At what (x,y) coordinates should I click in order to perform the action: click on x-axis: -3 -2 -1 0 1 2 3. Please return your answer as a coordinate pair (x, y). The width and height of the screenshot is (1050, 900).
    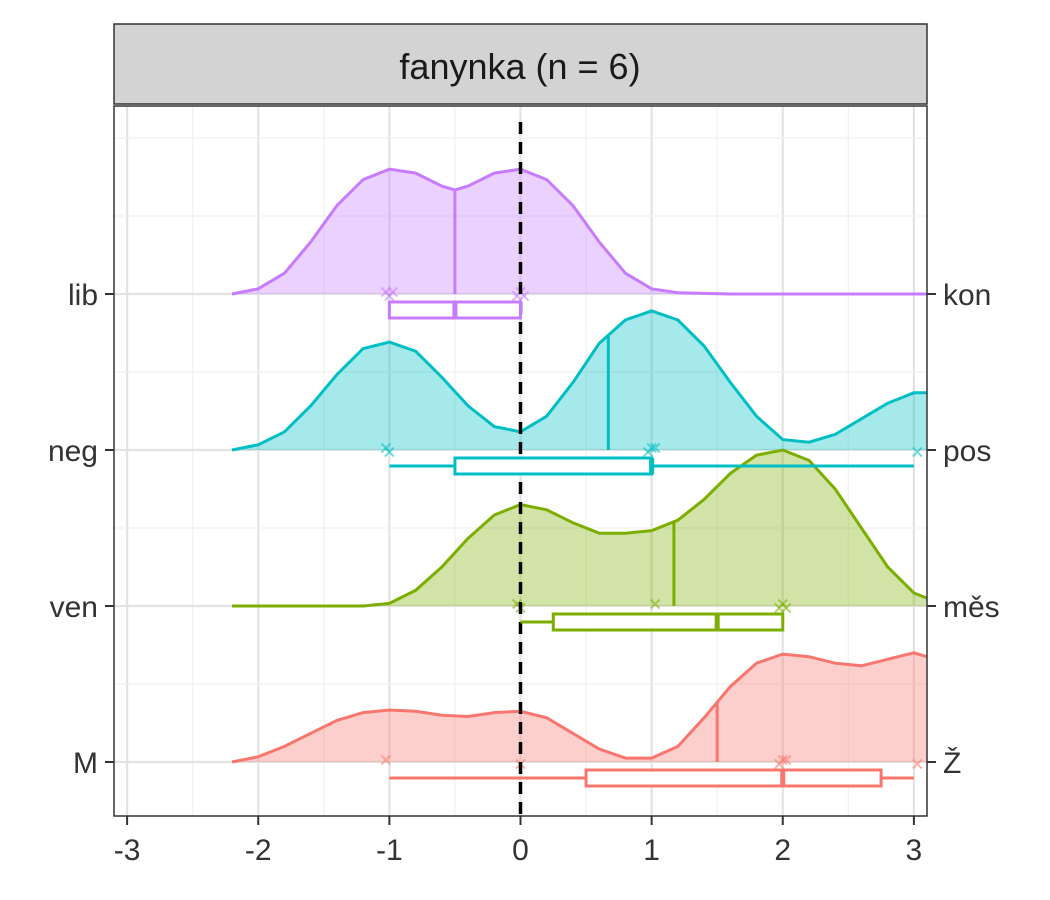
    Looking at the image, I should click on (518, 841).